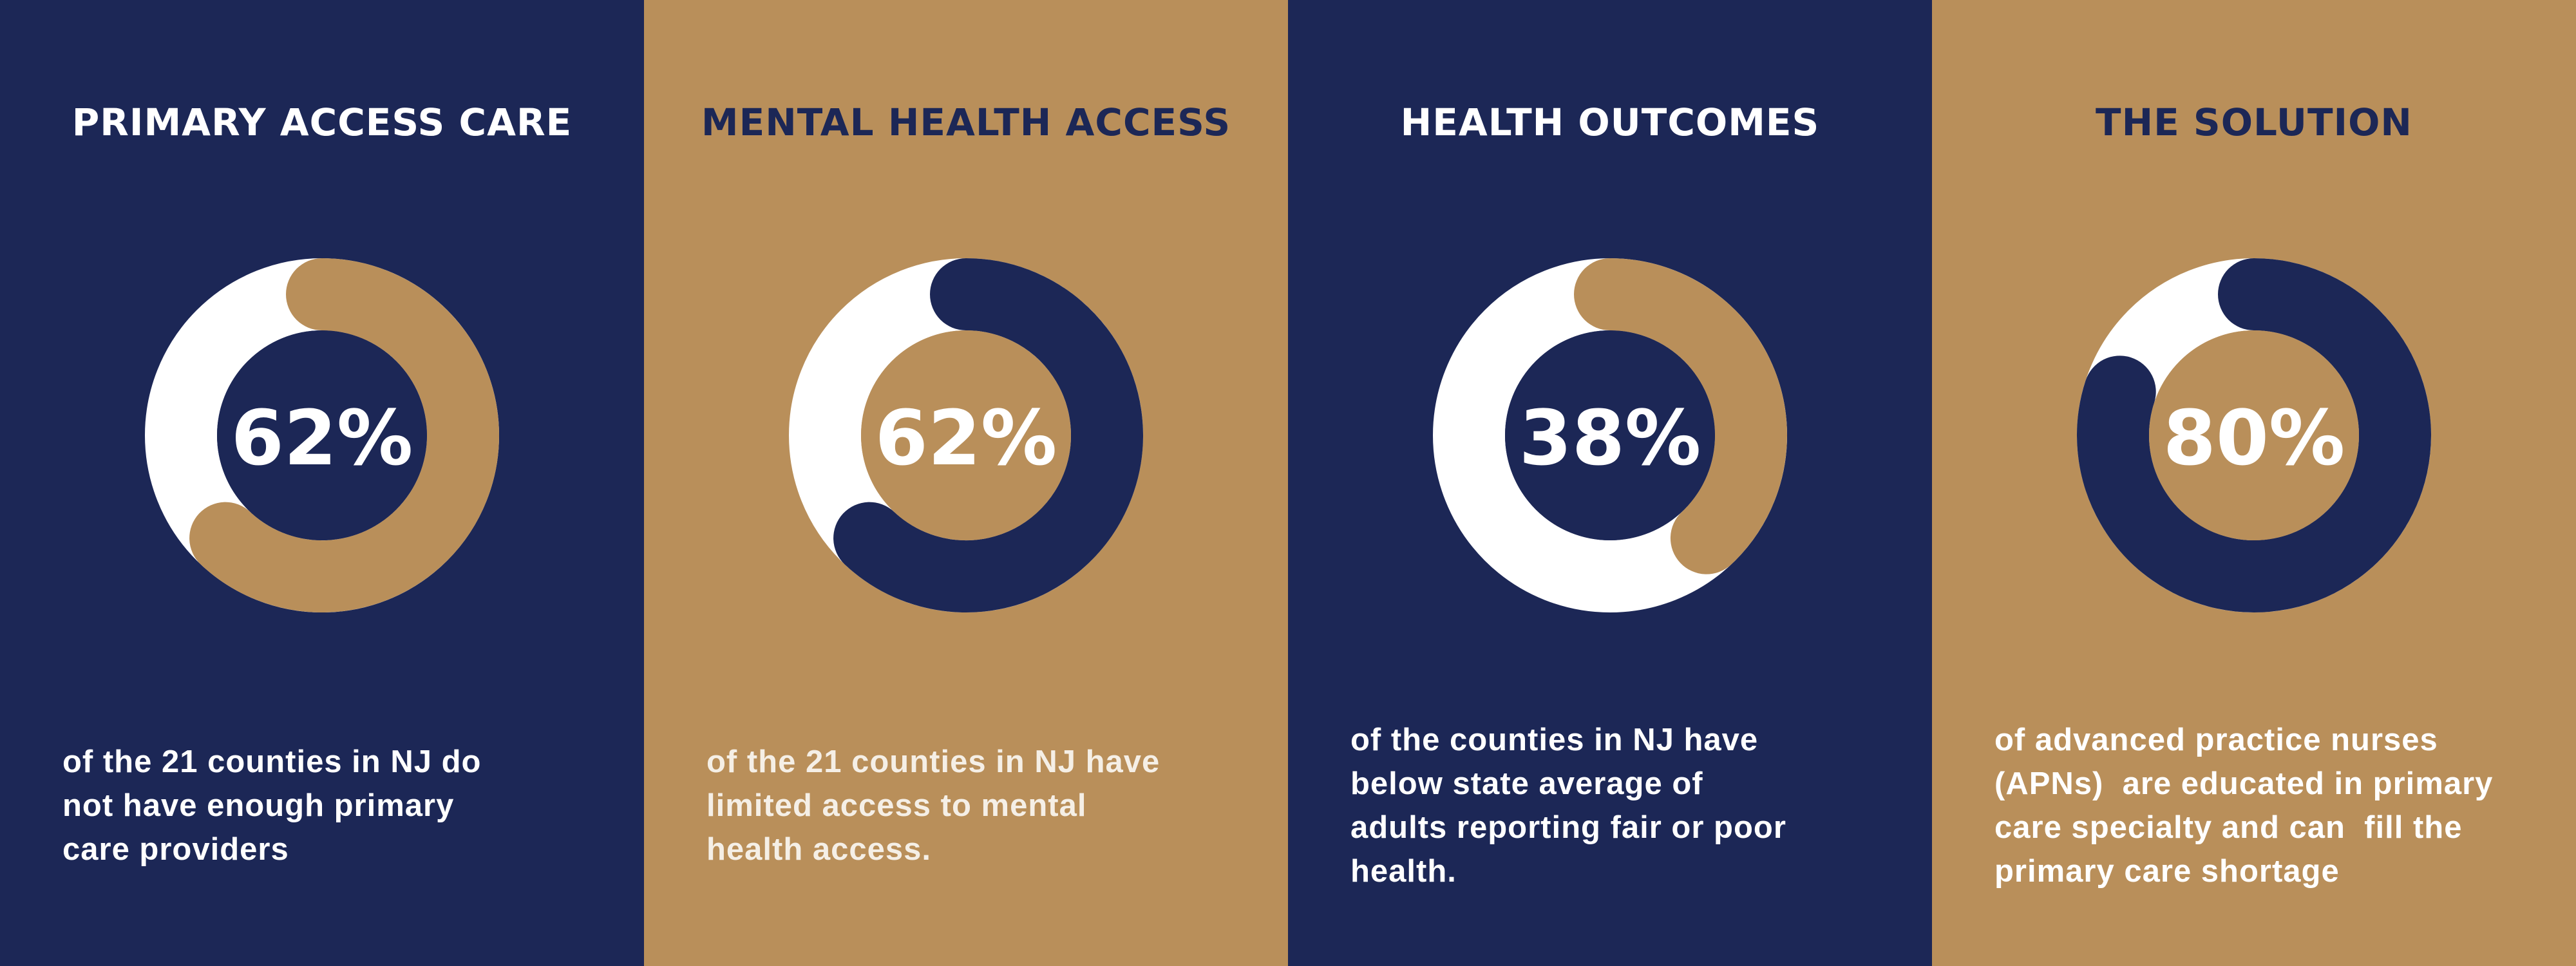 This screenshot has width=2576, height=966. Describe the element at coordinates (175, 849) in the screenshot. I see `description-line: care providers` at that location.